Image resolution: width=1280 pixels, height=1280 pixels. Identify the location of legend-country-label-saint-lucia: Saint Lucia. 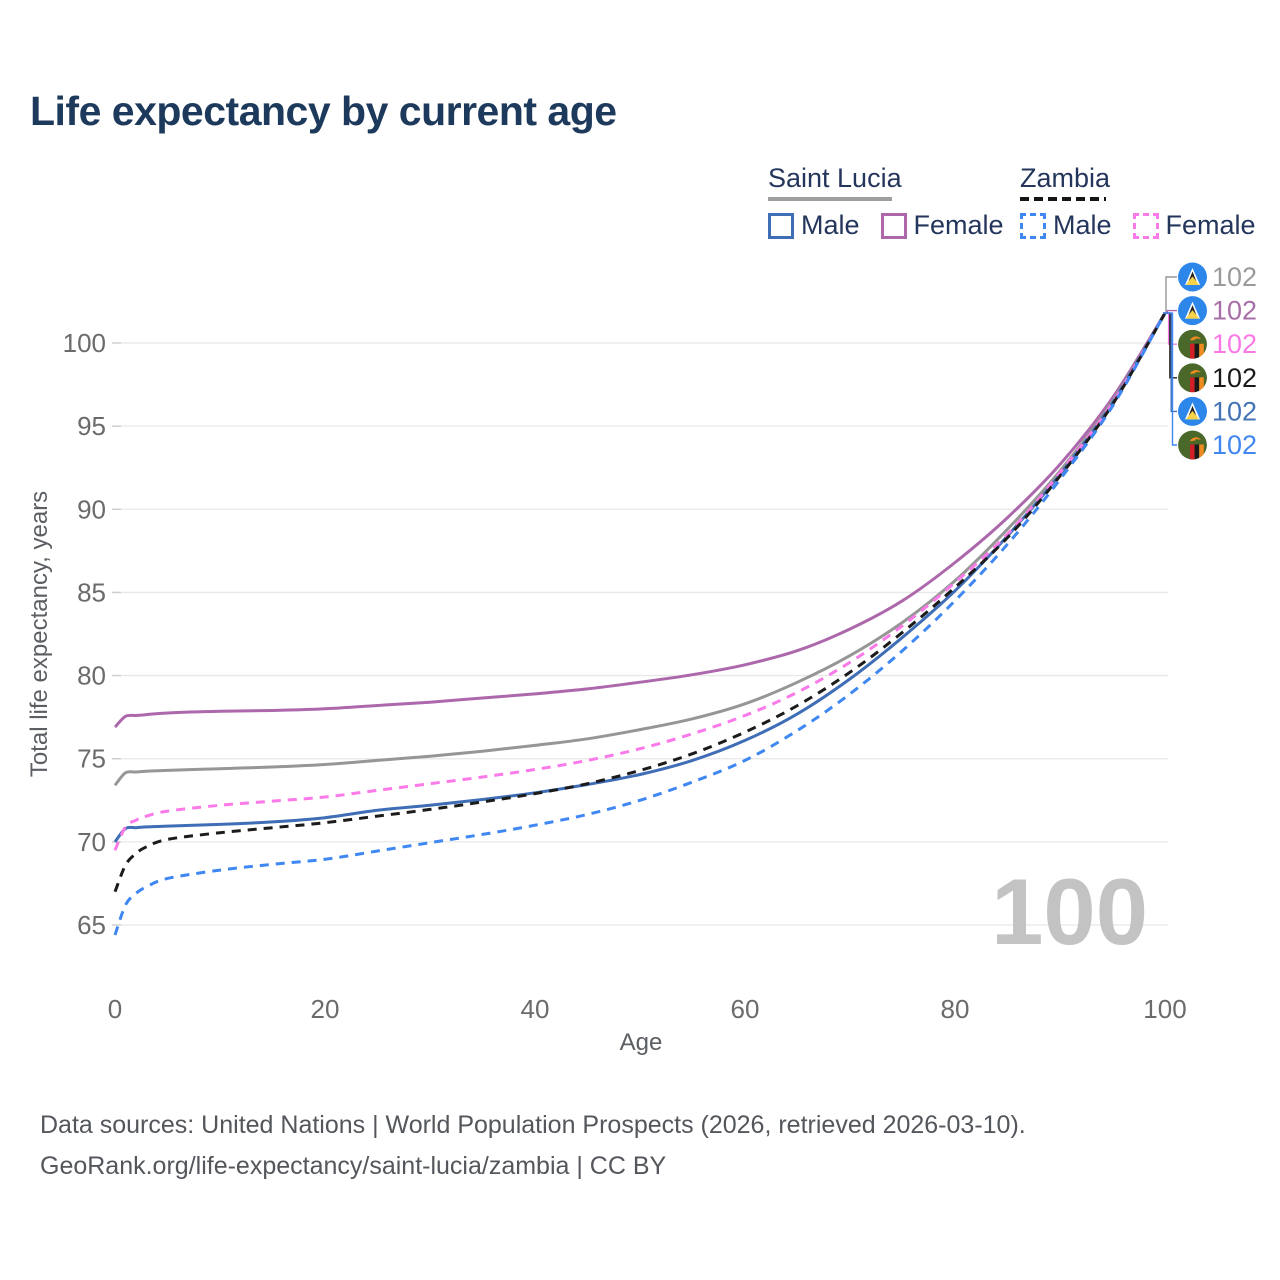
(835, 178).